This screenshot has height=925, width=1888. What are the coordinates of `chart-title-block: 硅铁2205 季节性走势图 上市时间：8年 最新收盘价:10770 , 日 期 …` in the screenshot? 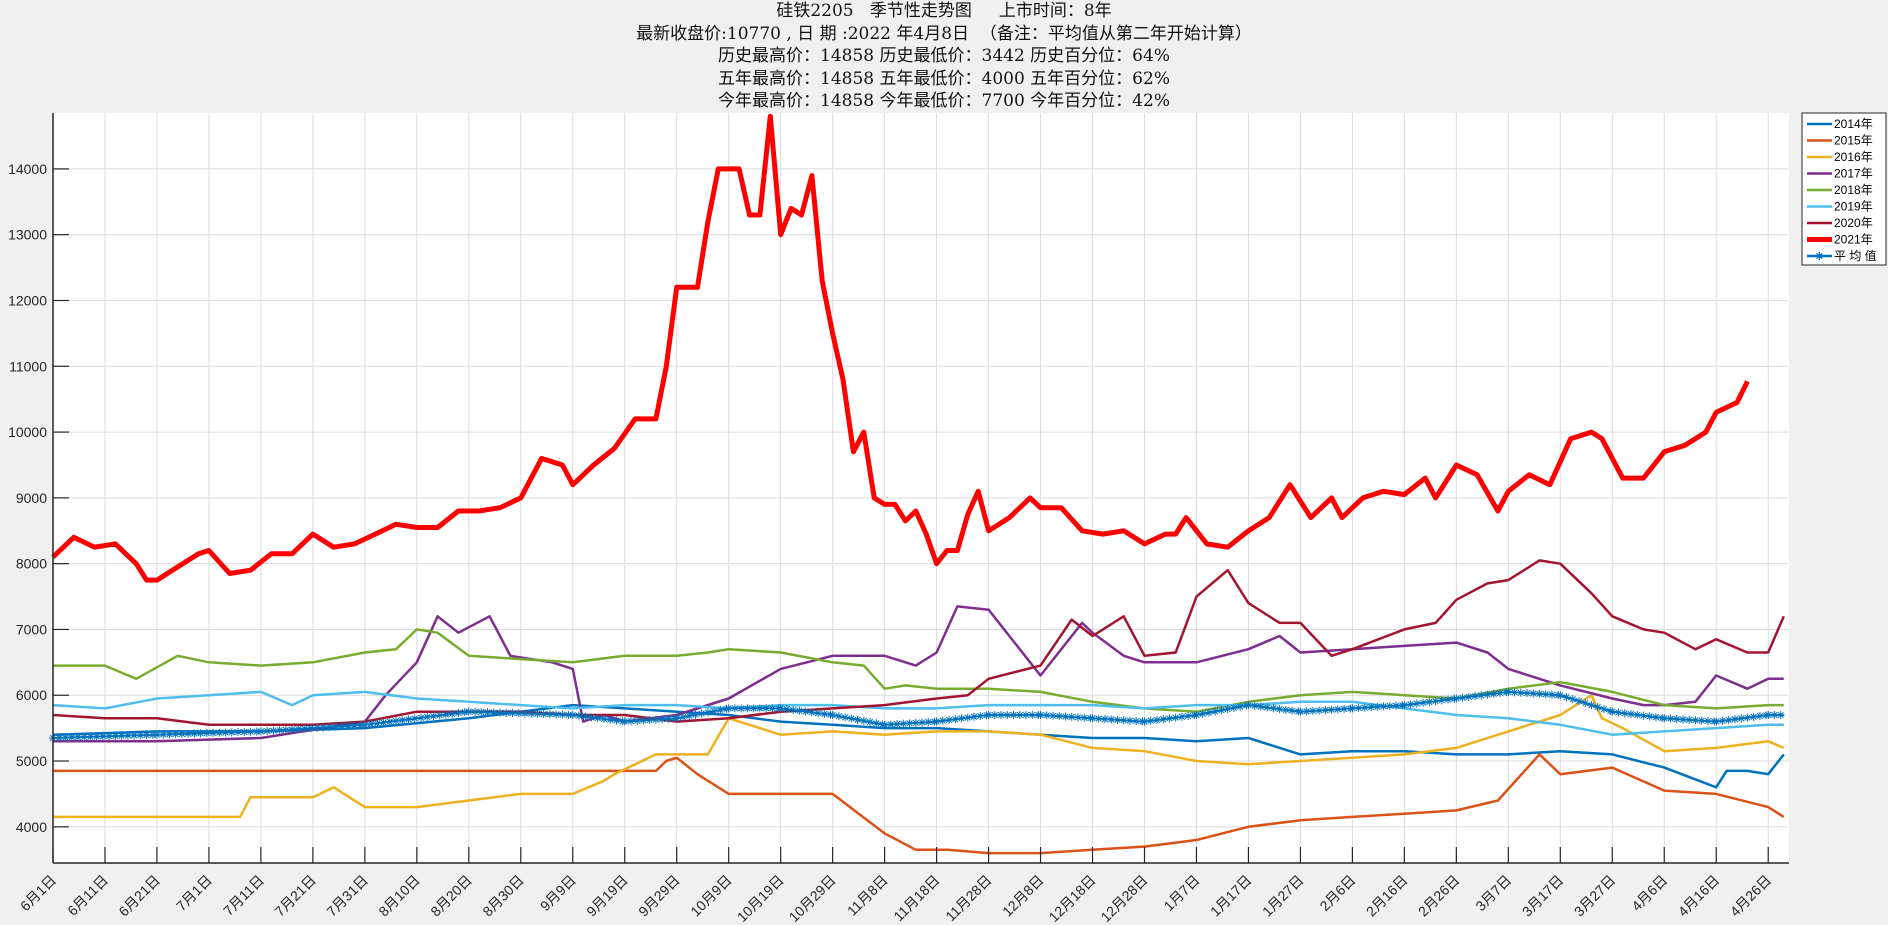 It's located at (944, 56).